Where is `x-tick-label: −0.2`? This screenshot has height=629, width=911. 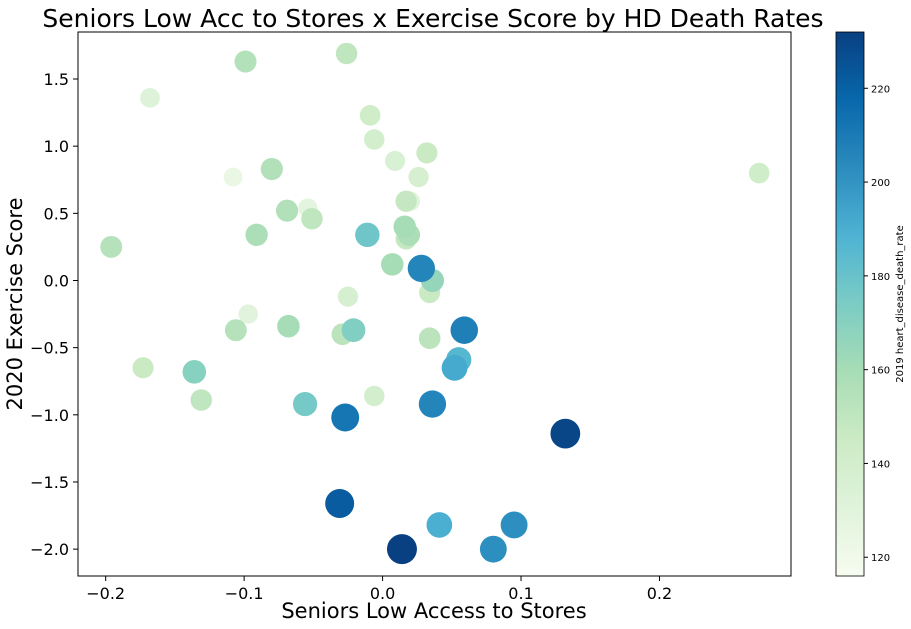
x-tick-label: −0.2 is located at coordinates (105, 593).